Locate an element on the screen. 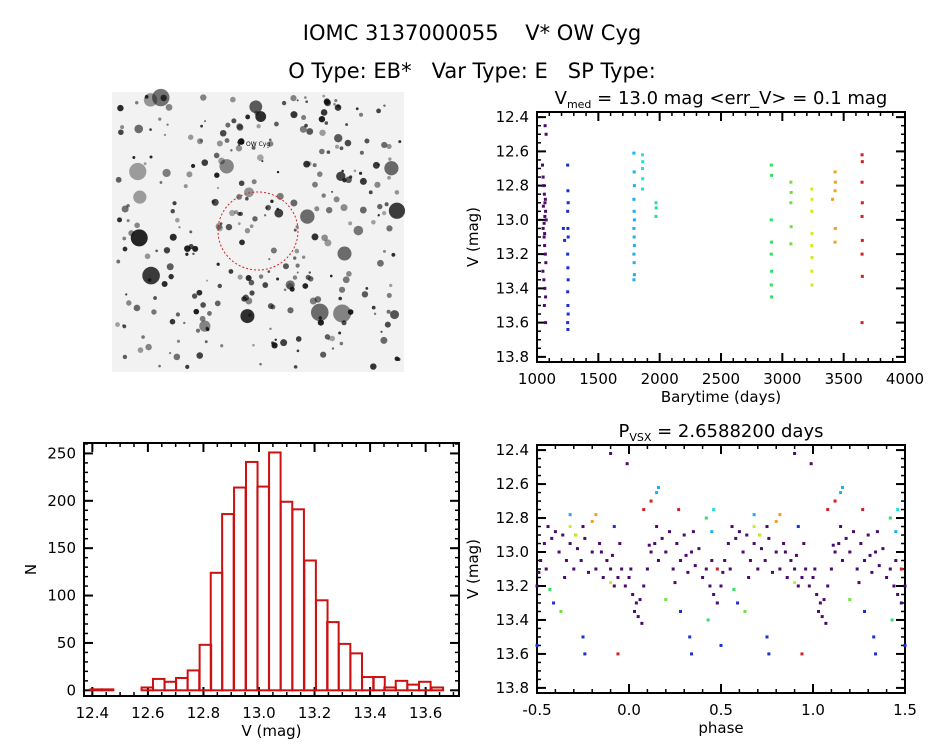 The height and width of the screenshot is (751, 944). y-axis-label: N is located at coordinates (31, 569).